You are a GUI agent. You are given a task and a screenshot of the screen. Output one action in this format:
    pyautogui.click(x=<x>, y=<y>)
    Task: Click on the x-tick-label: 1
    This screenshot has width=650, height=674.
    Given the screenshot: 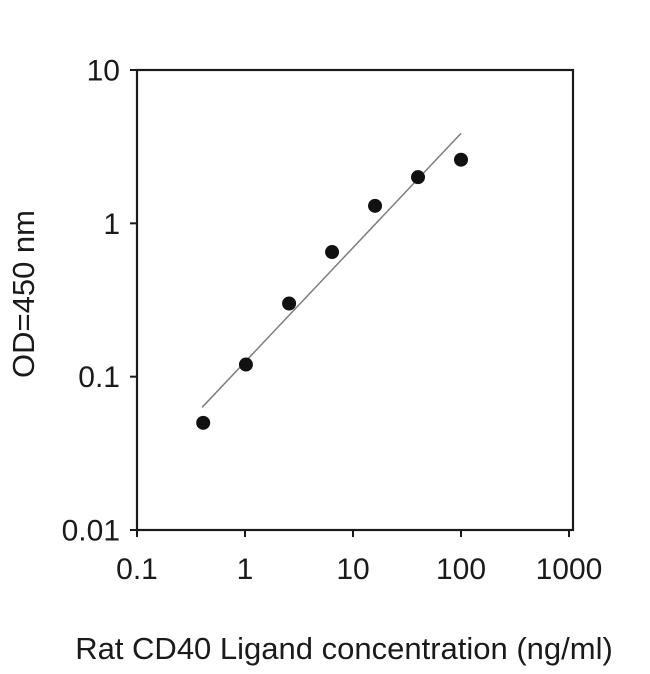 What is the action you would take?
    pyautogui.click(x=245, y=569)
    